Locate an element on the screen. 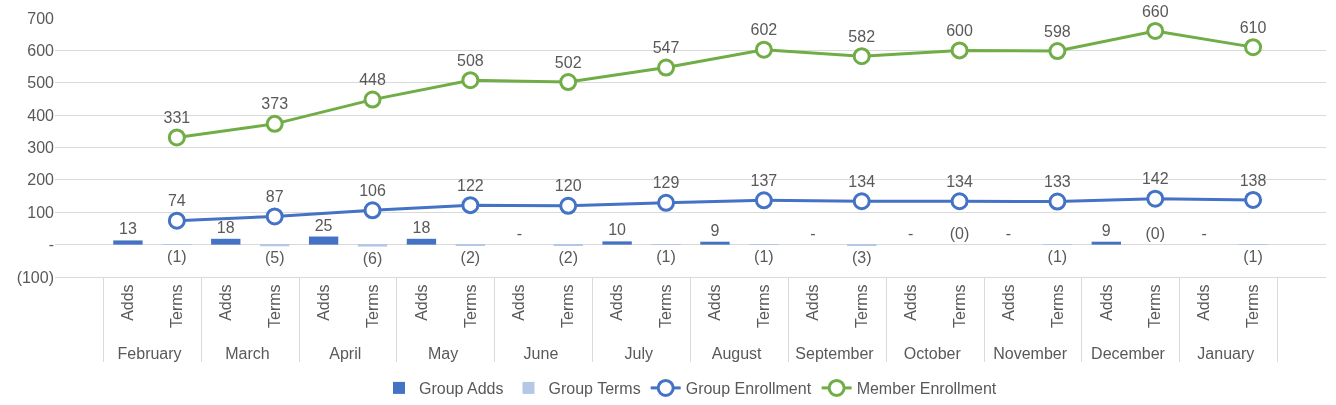 This screenshot has height=405, width=1336. data-label: 448 is located at coordinates (372, 80).